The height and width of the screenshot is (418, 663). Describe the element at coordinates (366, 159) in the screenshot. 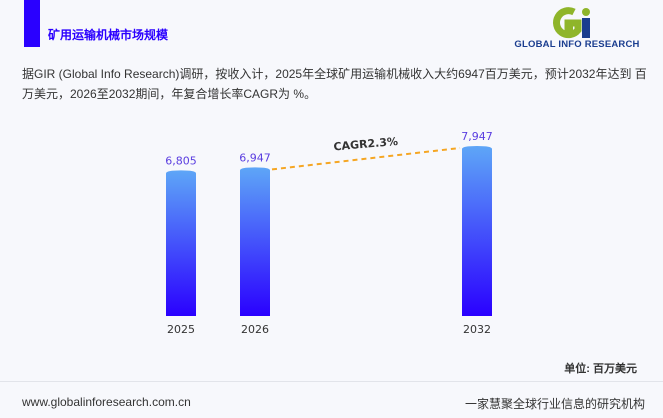

I see `cagr-trend-line` at that location.